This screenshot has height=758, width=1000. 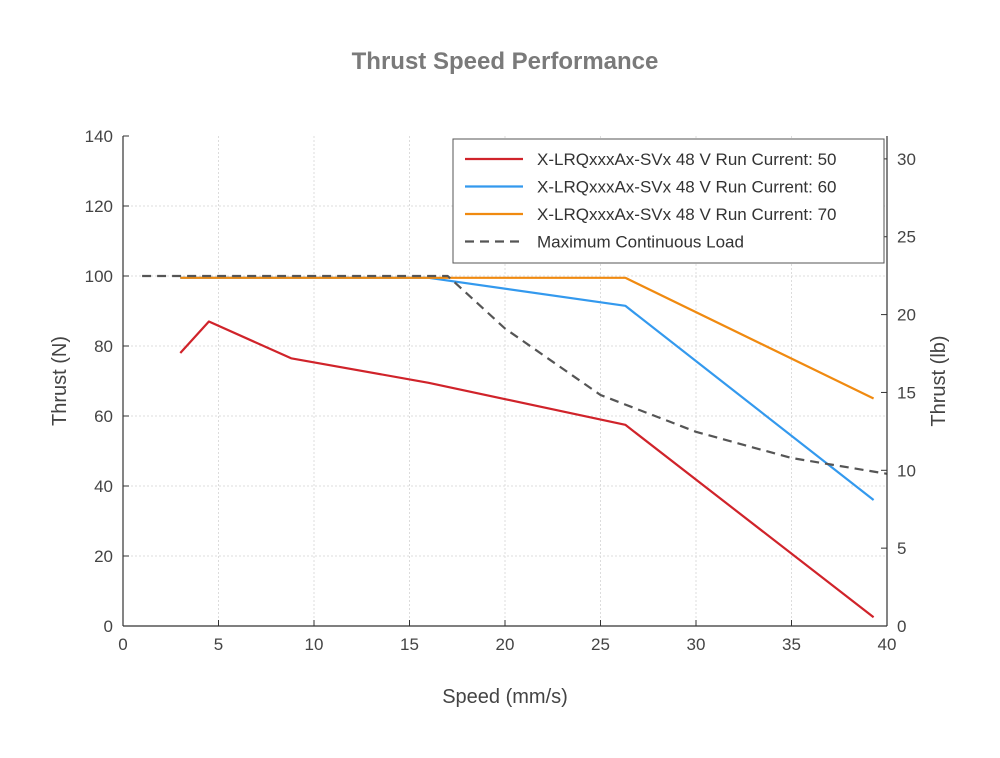 I want to click on y-right-tick-label: 30, so click(x=906, y=159).